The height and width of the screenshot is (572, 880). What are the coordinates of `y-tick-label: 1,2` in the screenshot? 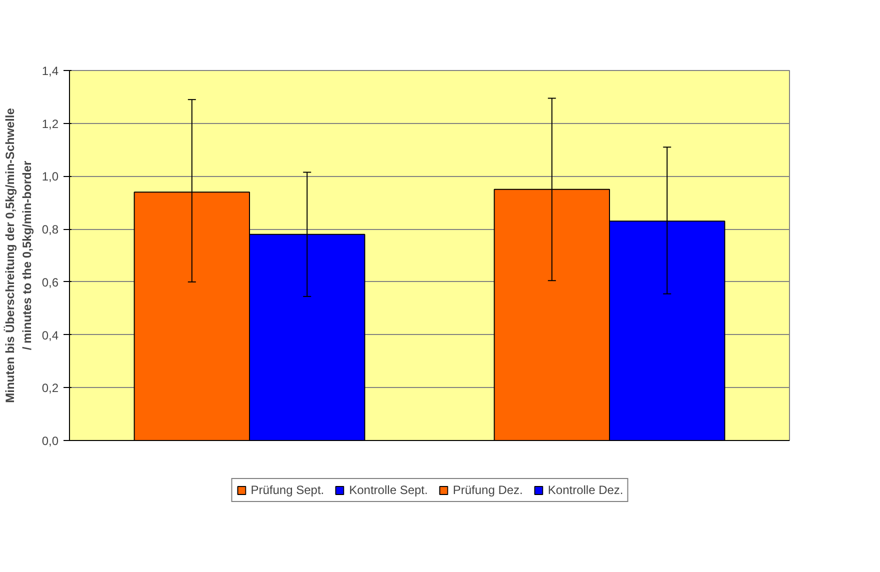 It's located at (50, 123).